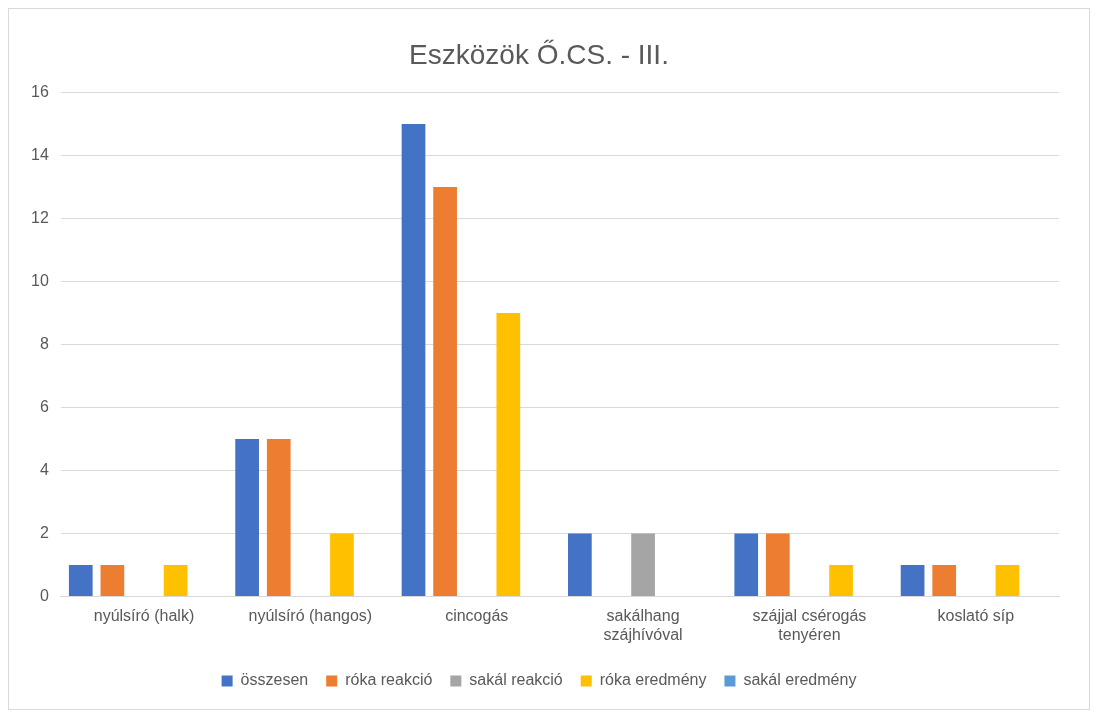  What do you see at coordinates (144, 615) in the screenshot?
I see `x-tick-label: nyúlsíró (halk)` at bounding box center [144, 615].